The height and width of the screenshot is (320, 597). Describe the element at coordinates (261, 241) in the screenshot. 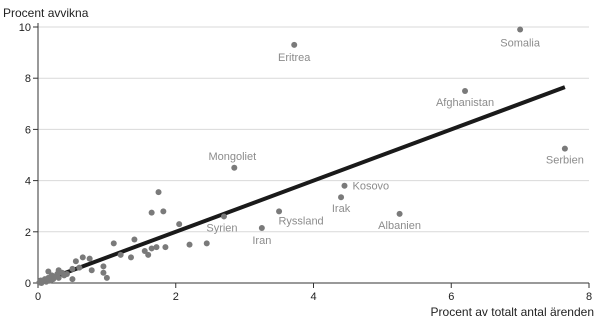

I see `point-label-iran: Iran` at that location.